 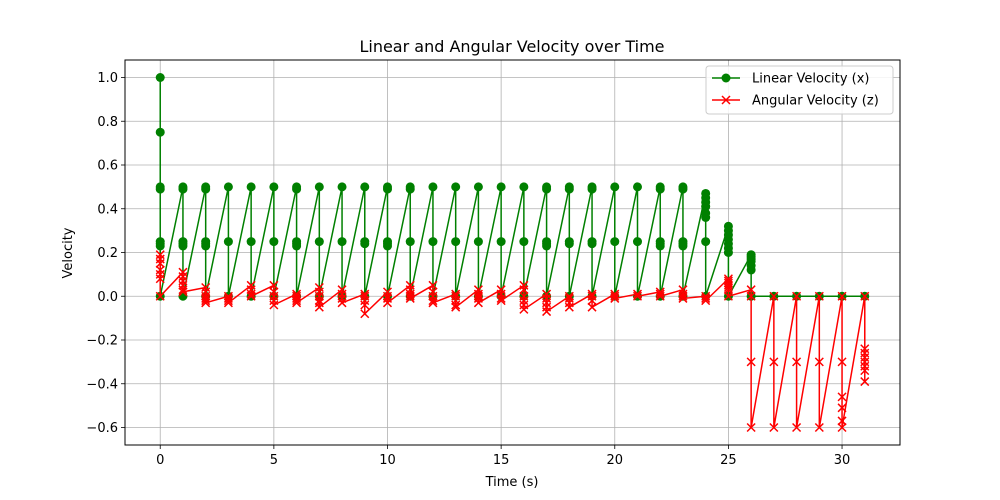 I want to click on y-tick-label: 0.0, so click(x=107, y=297).